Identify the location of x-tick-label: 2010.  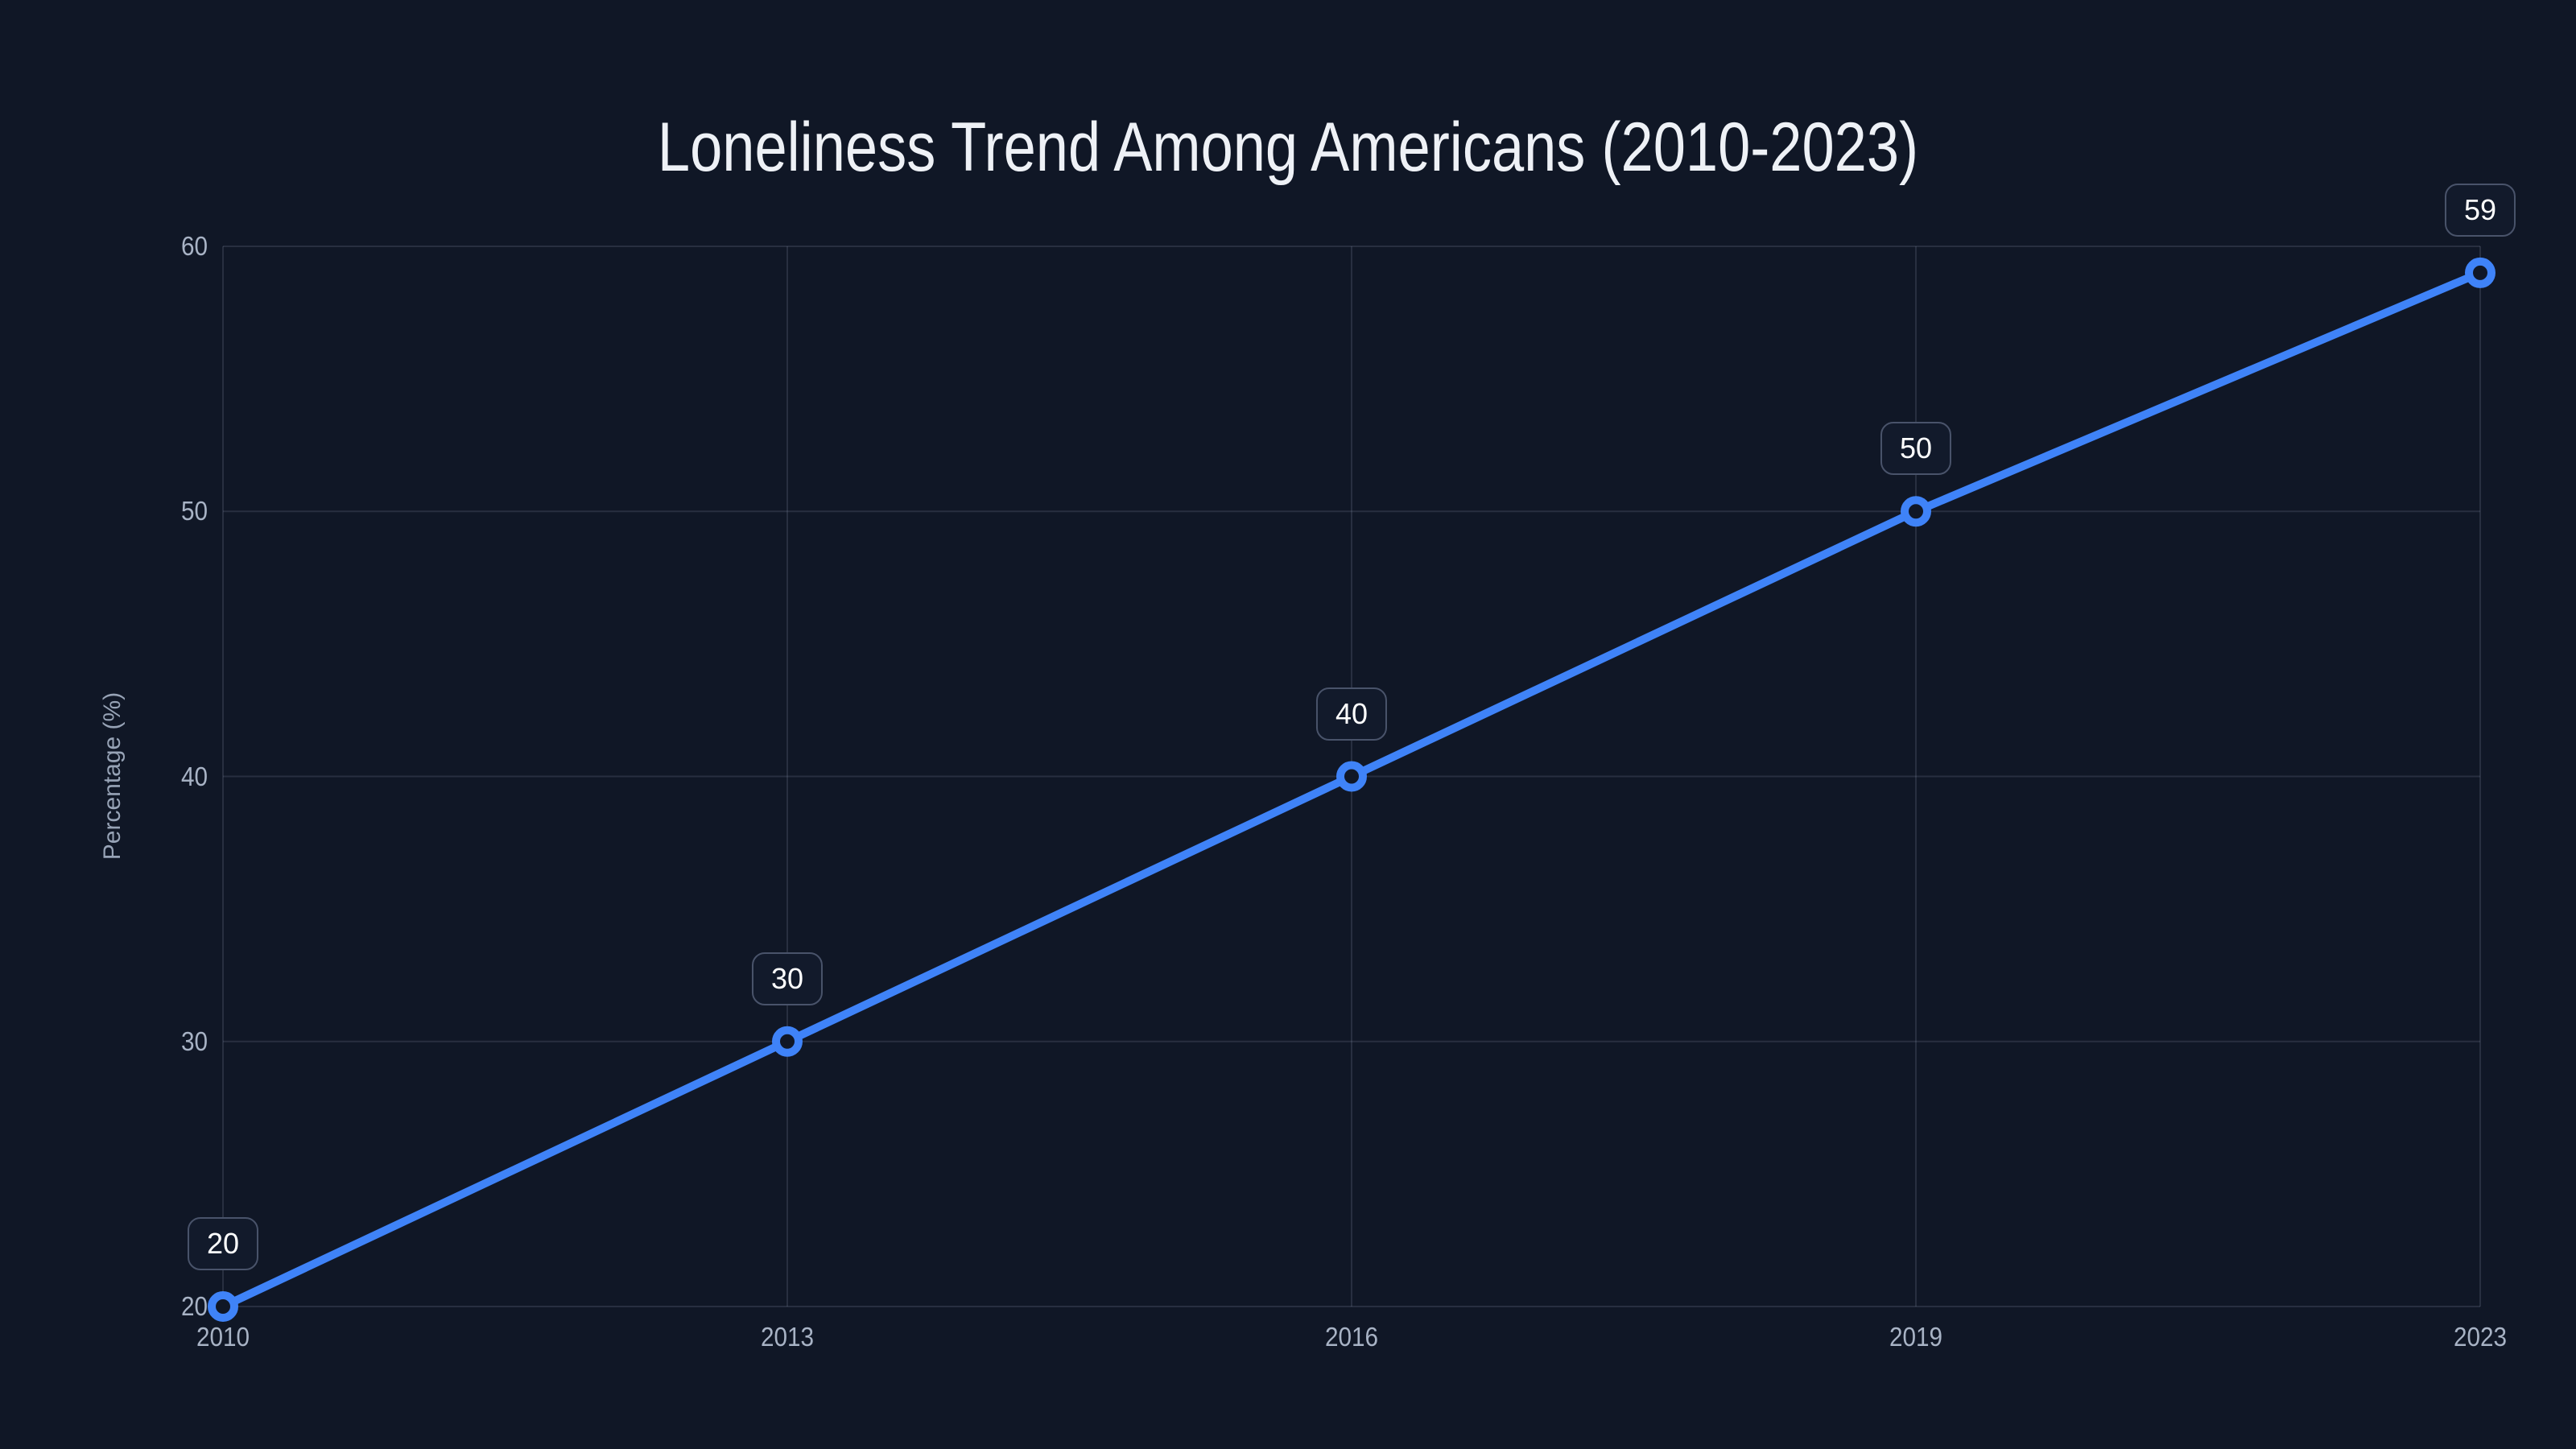
(223, 1337).